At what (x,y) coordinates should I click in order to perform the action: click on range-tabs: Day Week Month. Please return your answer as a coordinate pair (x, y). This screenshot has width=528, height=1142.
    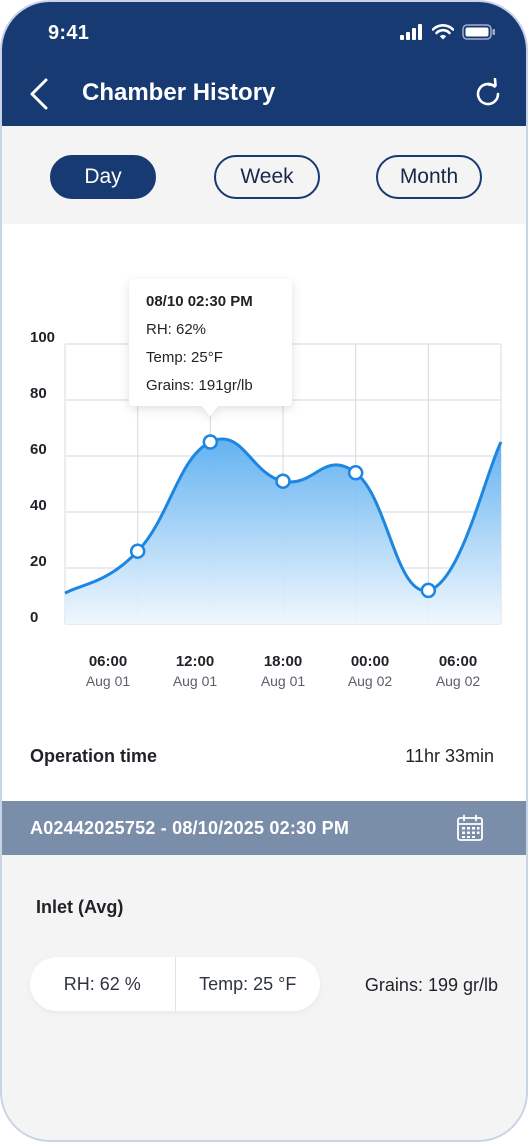
    Looking at the image, I should click on (264, 175).